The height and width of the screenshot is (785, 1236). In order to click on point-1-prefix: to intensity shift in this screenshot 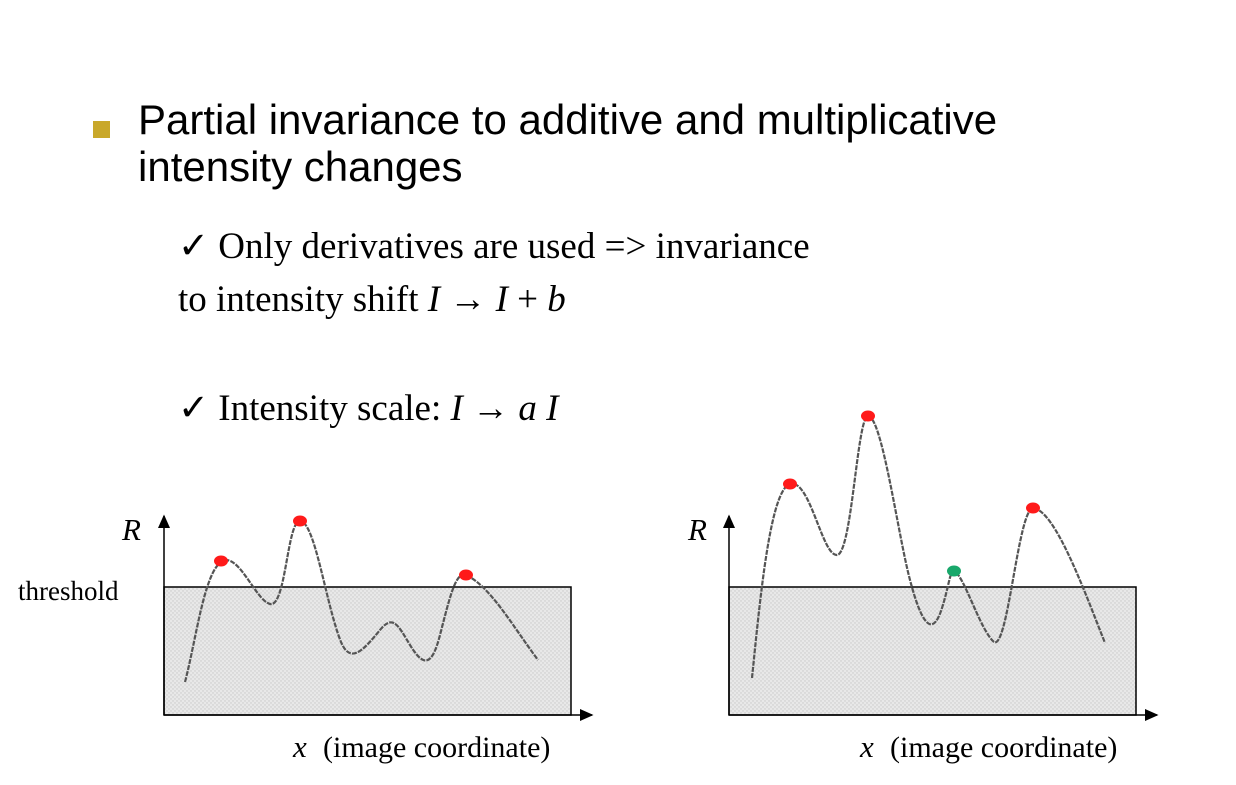, I will do `click(298, 299)`.